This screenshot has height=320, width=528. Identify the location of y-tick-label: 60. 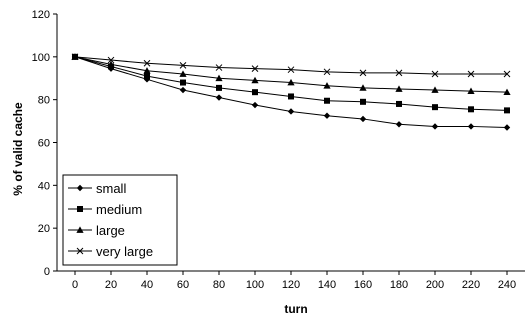
(44, 144).